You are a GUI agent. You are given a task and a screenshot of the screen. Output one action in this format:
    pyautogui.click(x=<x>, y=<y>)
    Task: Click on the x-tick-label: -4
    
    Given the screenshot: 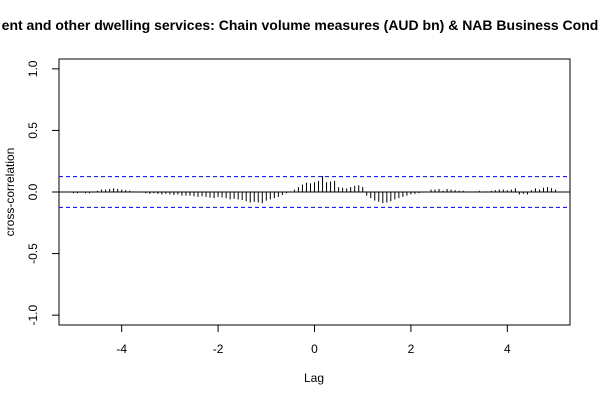 What is the action you would take?
    pyautogui.click(x=121, y=349)
    